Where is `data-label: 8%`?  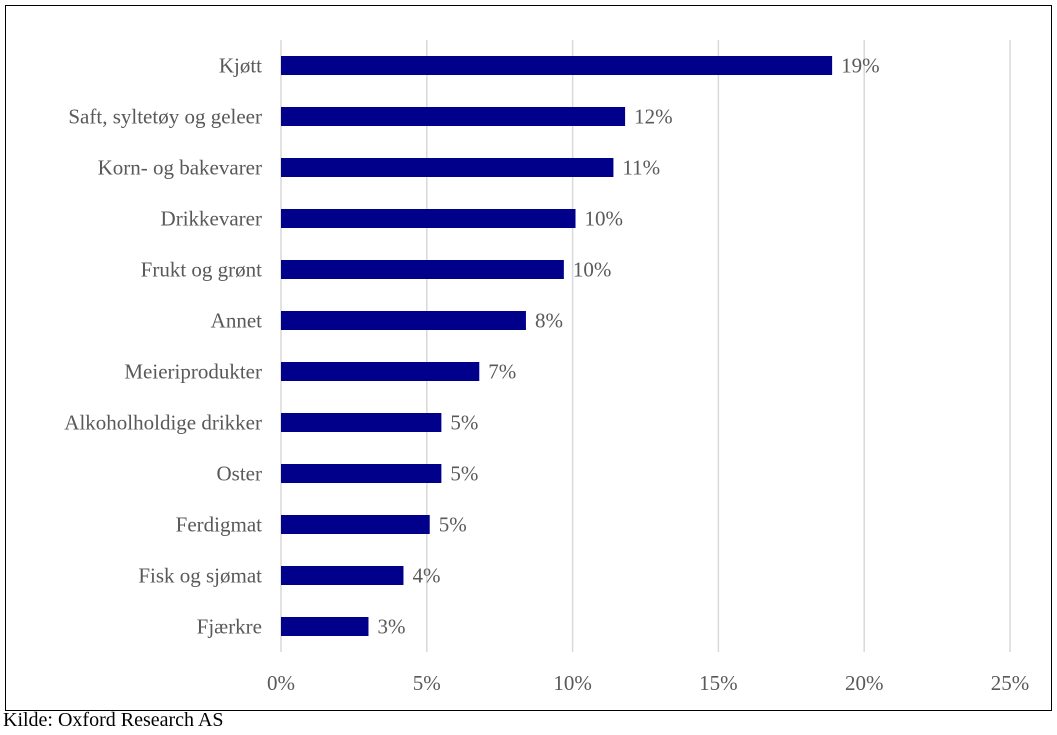
data-label: 8% is located at coordinates (549, 321).